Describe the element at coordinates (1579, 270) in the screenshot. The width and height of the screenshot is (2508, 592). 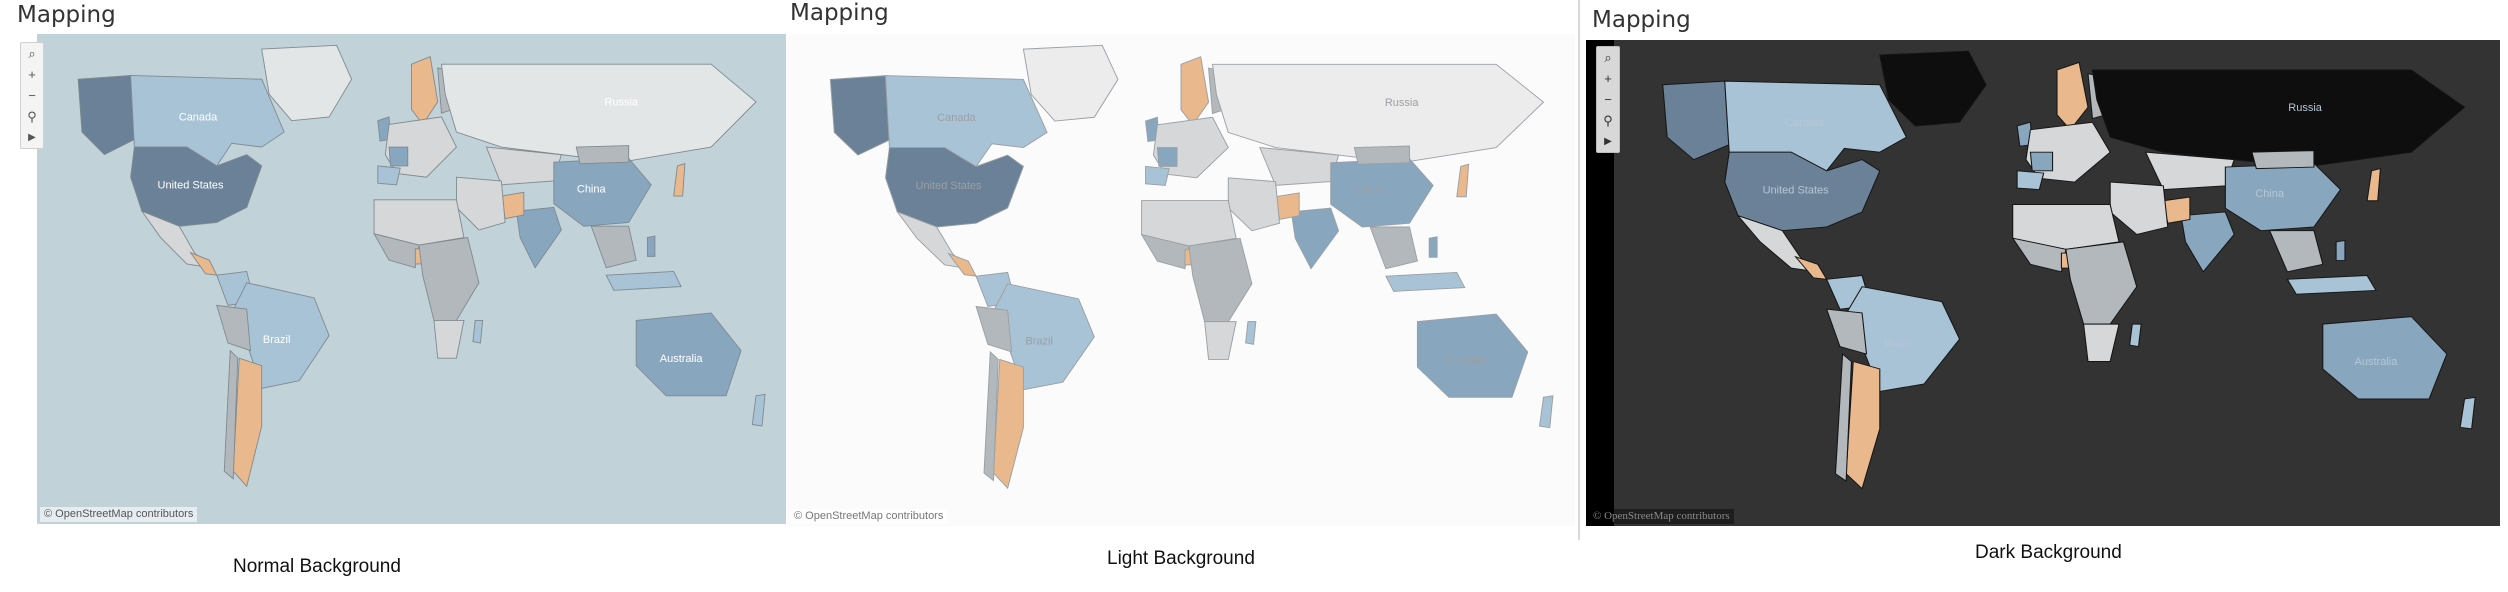
I see `panel-divider` at that location.